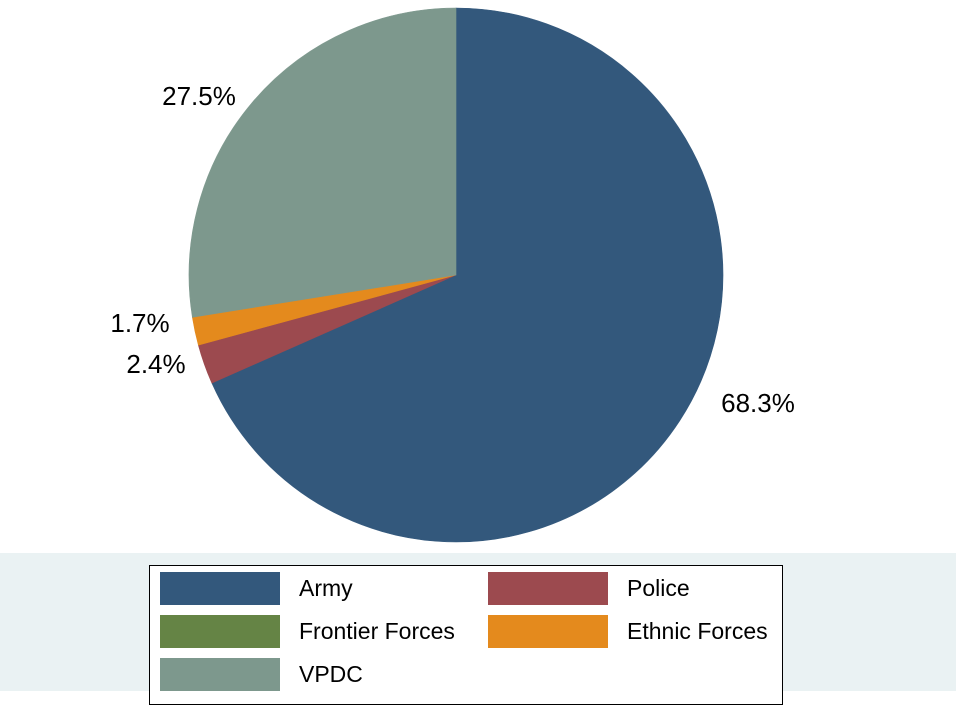 The width and height of the screenshot is (956, 705). What do you see at coordinates (220, 631) in the screenshot?
I see `legend-swatch-frontier-forces` at bounding box center [220, 631].